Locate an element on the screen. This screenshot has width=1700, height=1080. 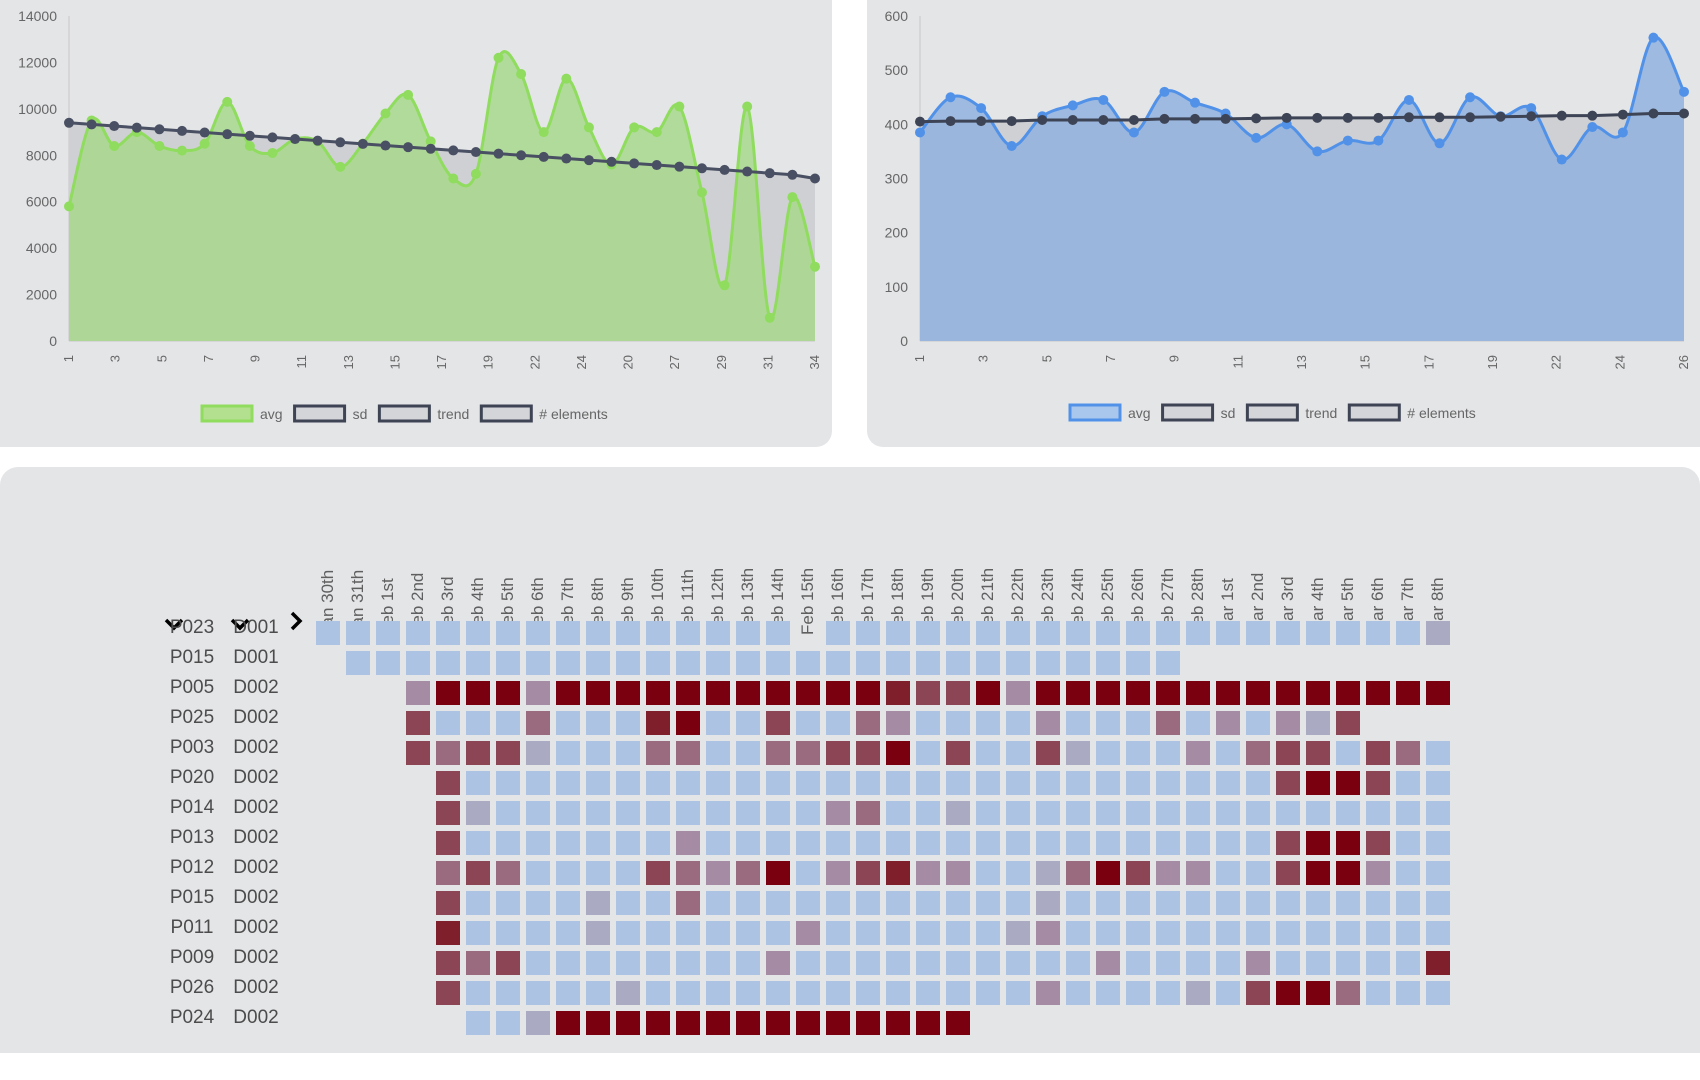
column-label: Mar 7th is located at coordinates (1407, 606).